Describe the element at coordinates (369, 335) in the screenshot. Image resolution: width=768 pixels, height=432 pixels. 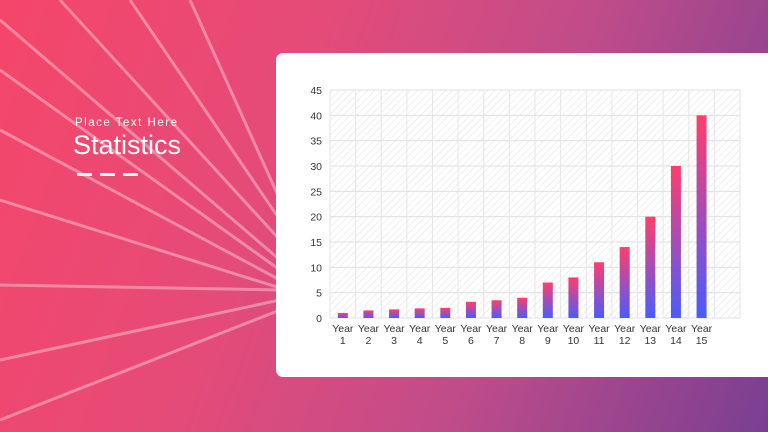
I see `x-tick-label: Year 2` at that location.